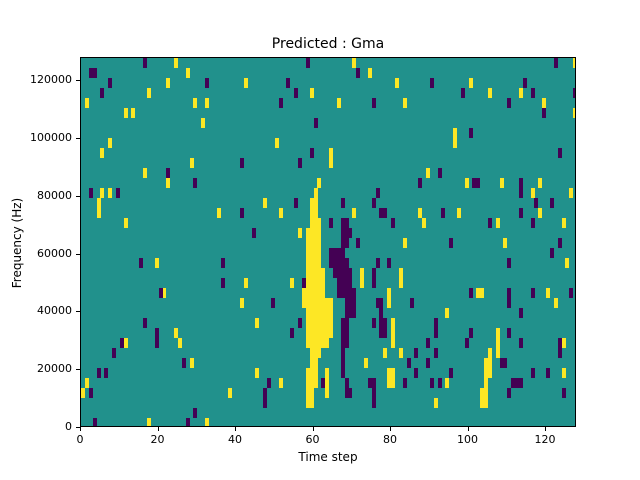 Image resolution: width=640 pixels, height=480 pixels. Describe the element at coordinates (157, 439) in the screenshot. I see `x-tick-label: 20` at that location.